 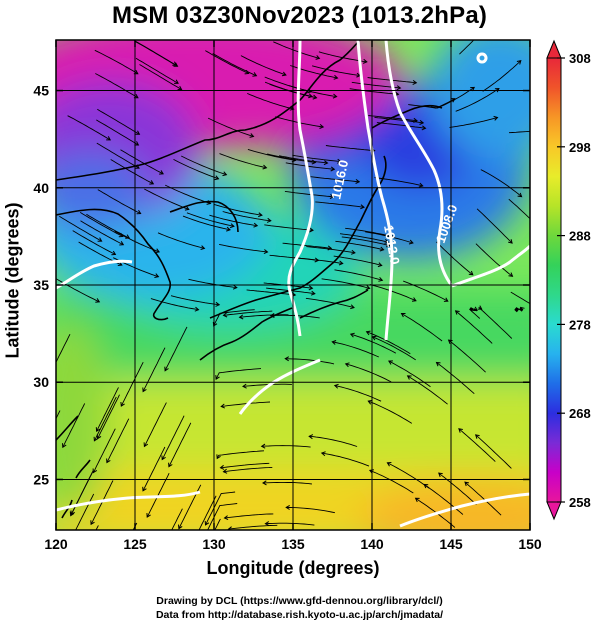 I want to click on x-tick-label: 135, so click(x=293, y=544).